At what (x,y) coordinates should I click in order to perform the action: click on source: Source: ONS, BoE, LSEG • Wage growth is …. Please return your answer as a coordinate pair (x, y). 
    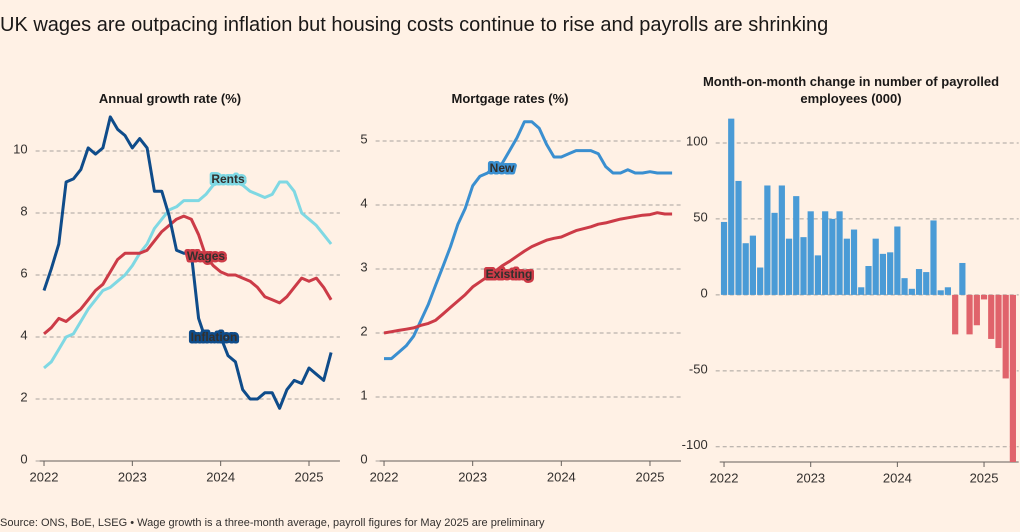
    Looking at the image, I should click on (272, 523).